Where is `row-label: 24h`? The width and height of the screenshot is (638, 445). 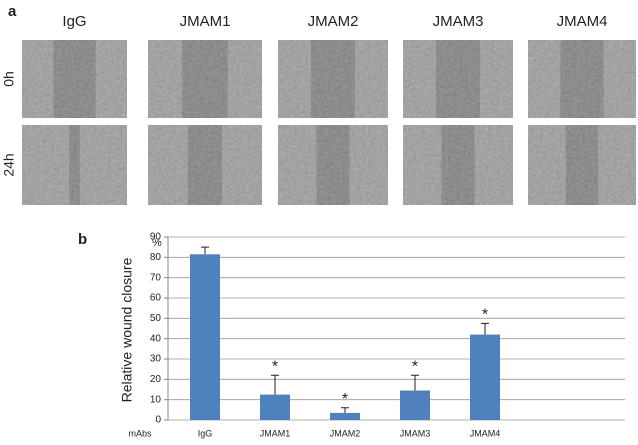 row-label: 24h is located at coordinates (9, 164).